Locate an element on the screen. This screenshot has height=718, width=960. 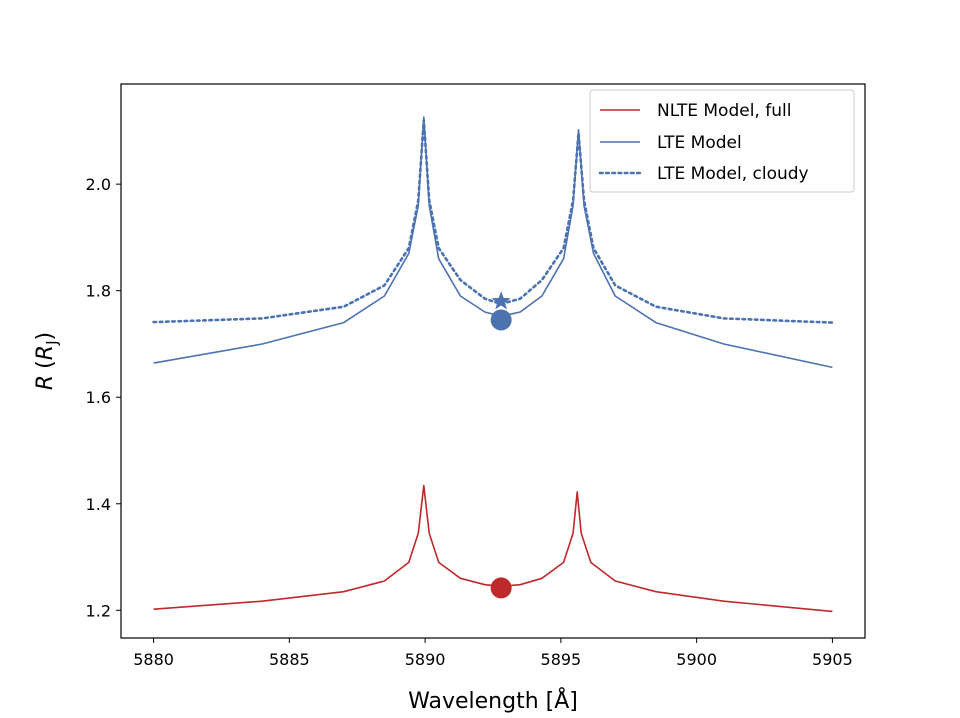
y-tick-label: 1.6 is located at coordinates (98, 397).